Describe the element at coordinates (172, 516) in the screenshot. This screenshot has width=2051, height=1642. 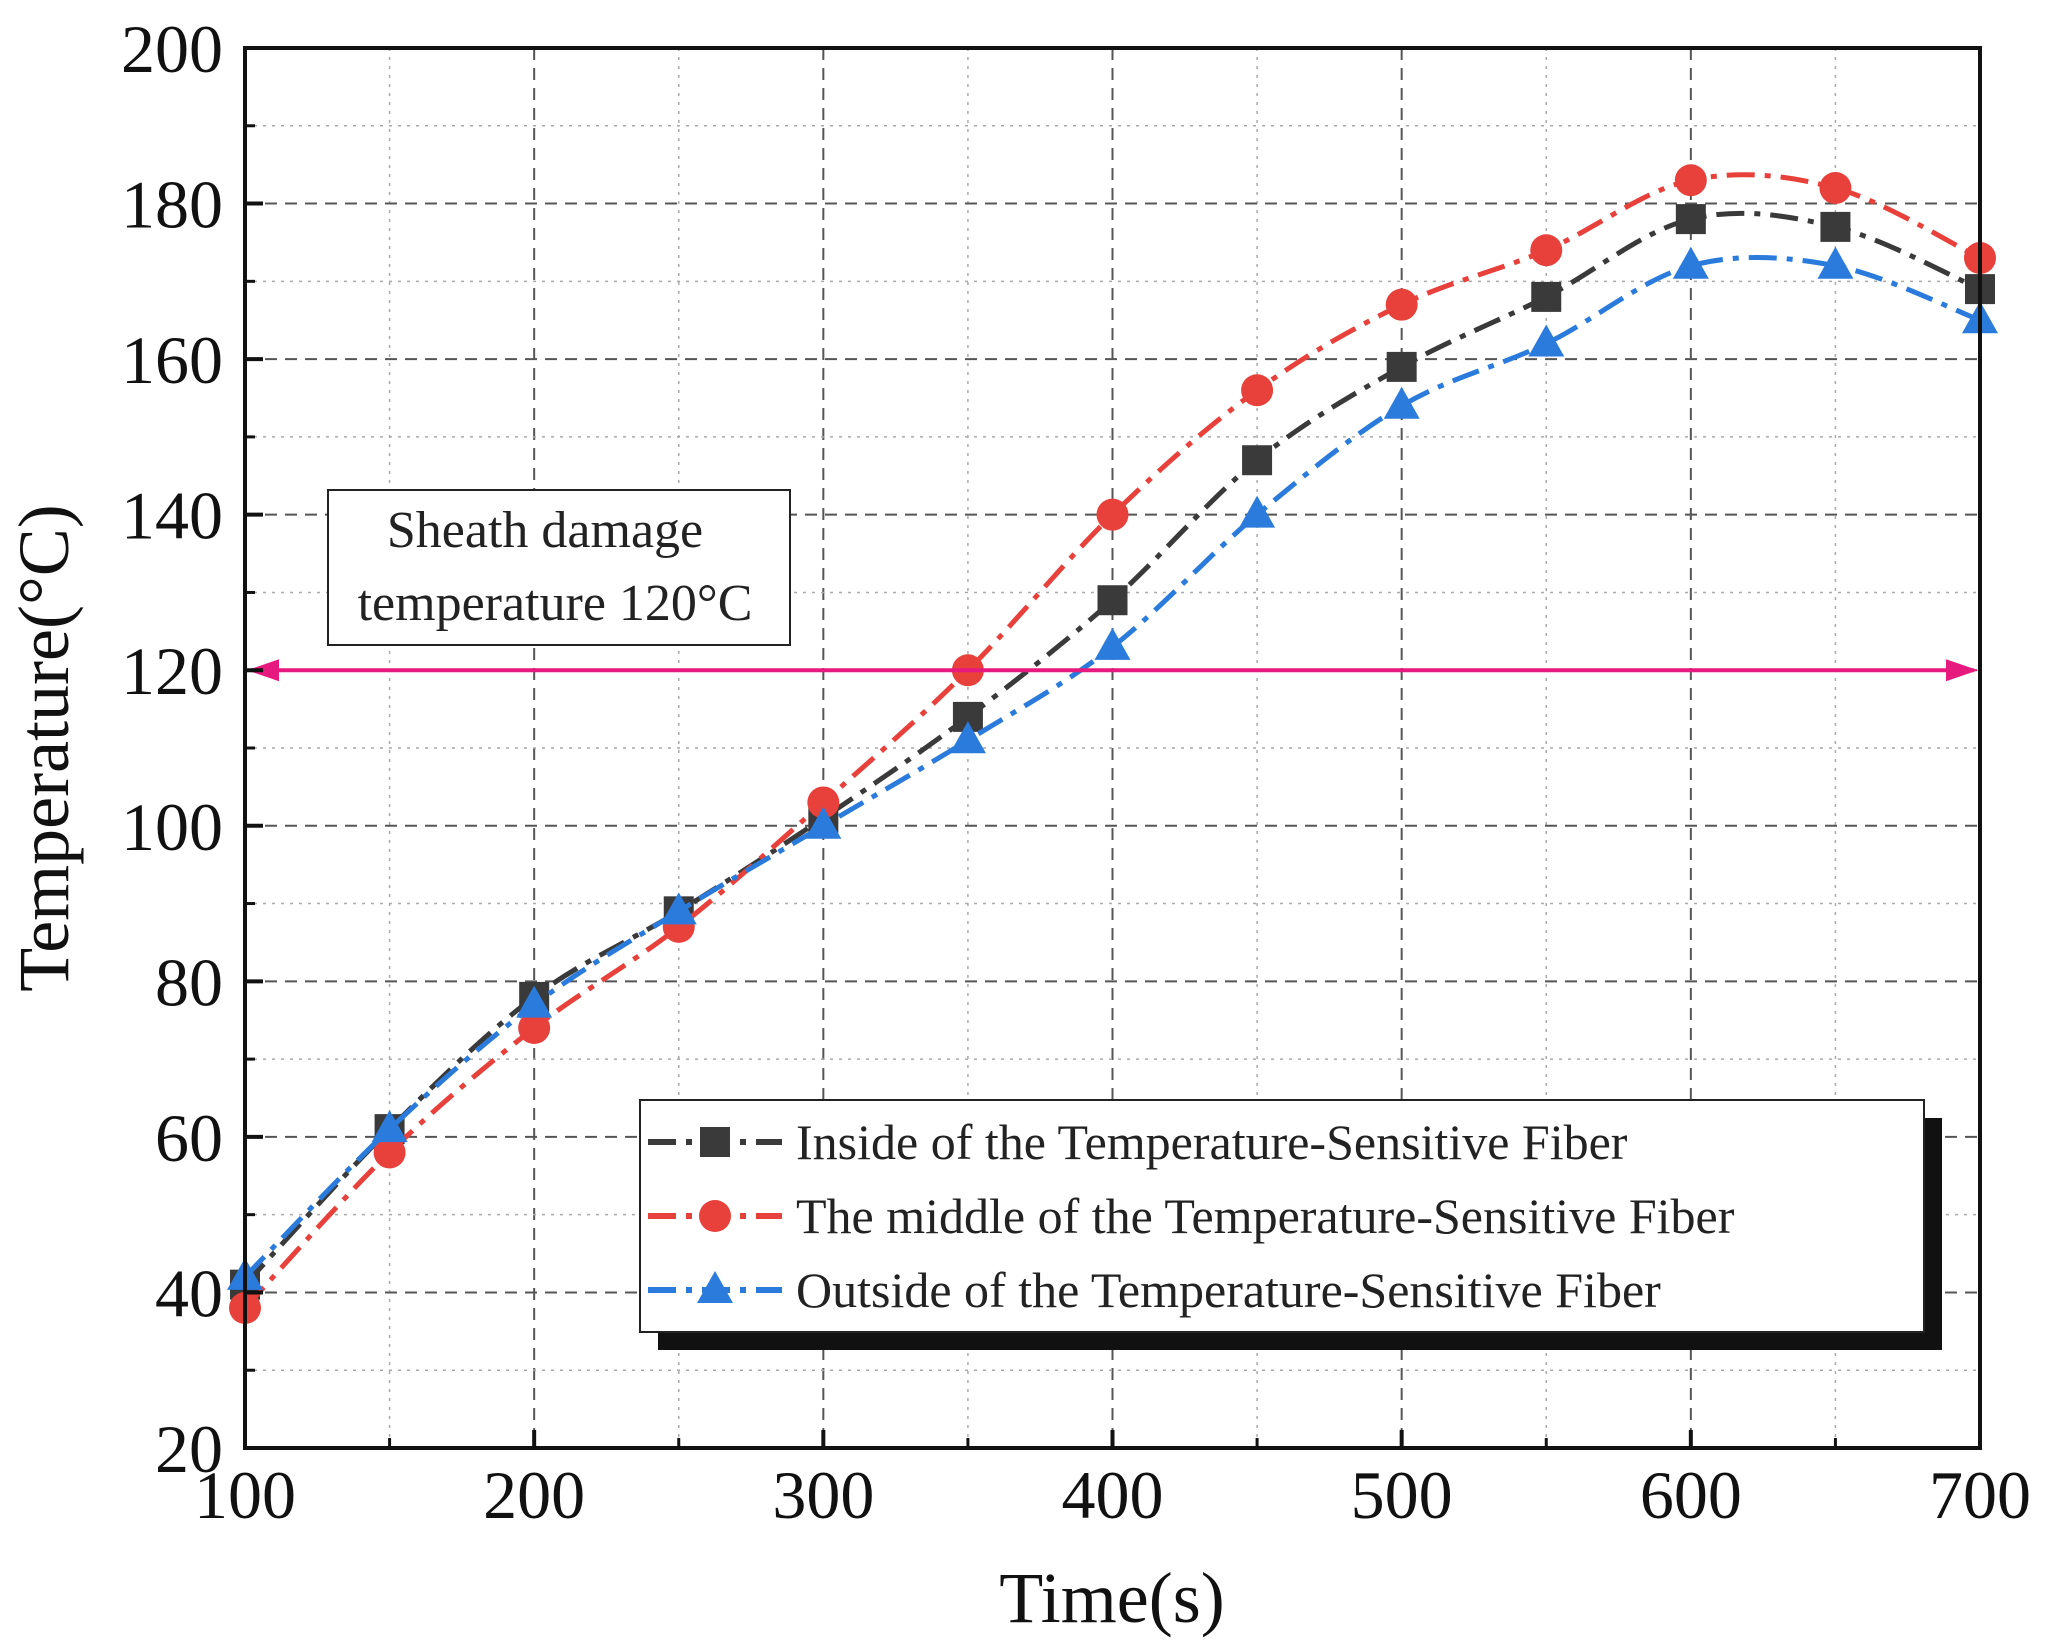
I see `y-tick-label: 140` at that location.